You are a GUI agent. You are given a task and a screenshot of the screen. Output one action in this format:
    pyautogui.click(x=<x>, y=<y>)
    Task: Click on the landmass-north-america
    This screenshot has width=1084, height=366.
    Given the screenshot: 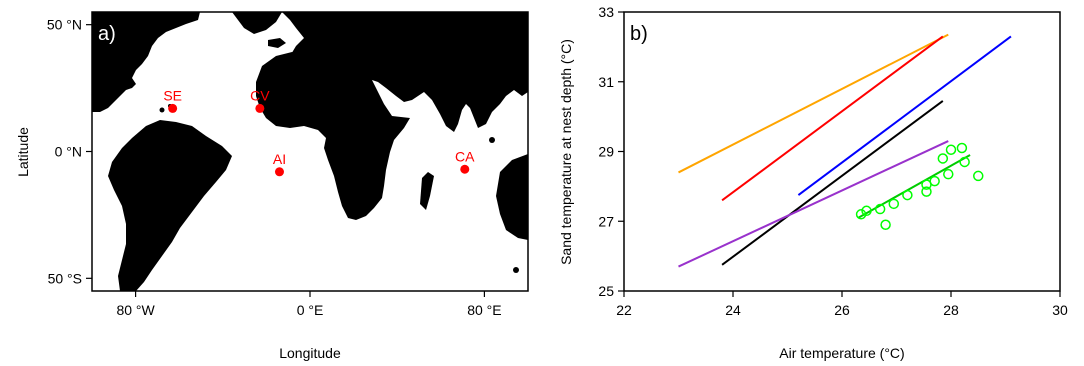 What is the action you would take?
    pyautogui.click(x=146, y=62)
    